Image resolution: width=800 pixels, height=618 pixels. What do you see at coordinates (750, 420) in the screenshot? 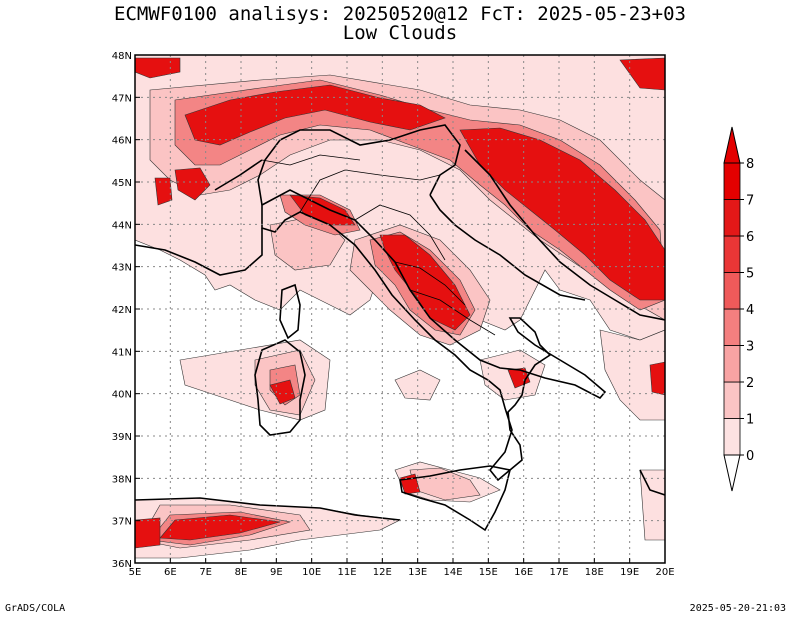
I see `colorbar-label: 1` at bounding box center [750, 420].